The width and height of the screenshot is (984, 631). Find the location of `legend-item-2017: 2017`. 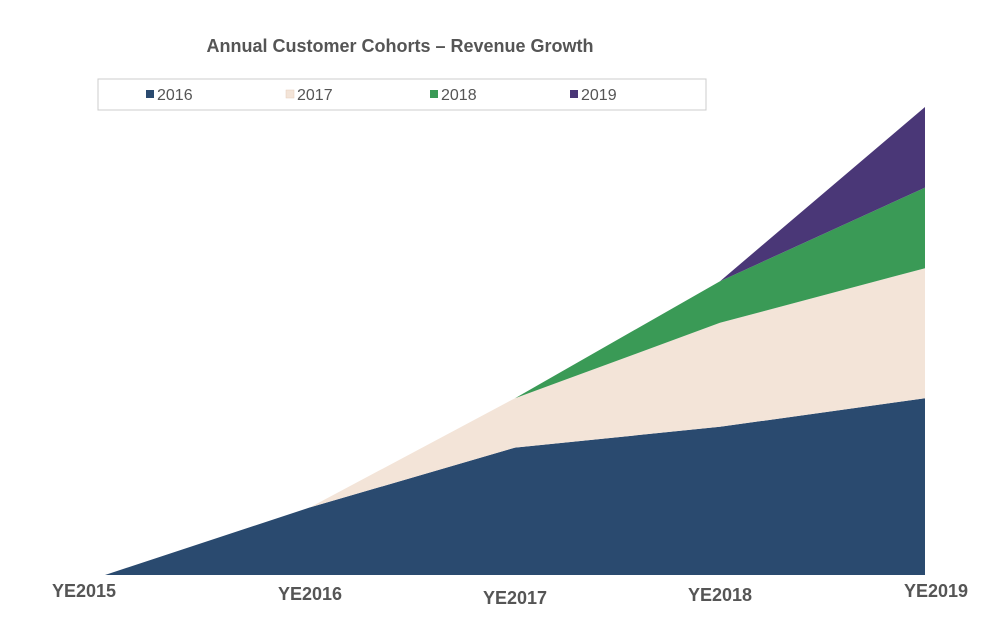

legend-item-2017: 2017 is located at coordinates (309, 95).